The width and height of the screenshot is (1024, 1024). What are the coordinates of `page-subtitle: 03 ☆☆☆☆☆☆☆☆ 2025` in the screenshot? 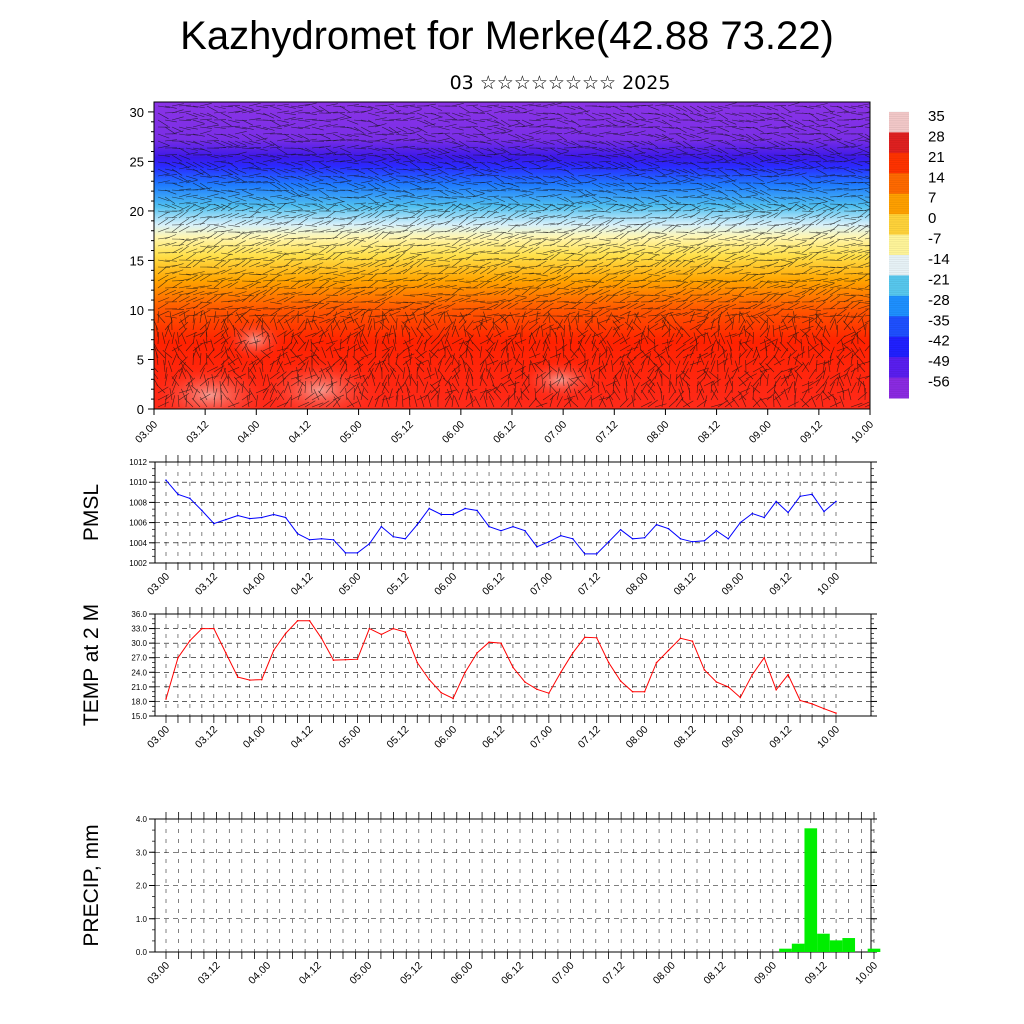 It's located at (560, 83).